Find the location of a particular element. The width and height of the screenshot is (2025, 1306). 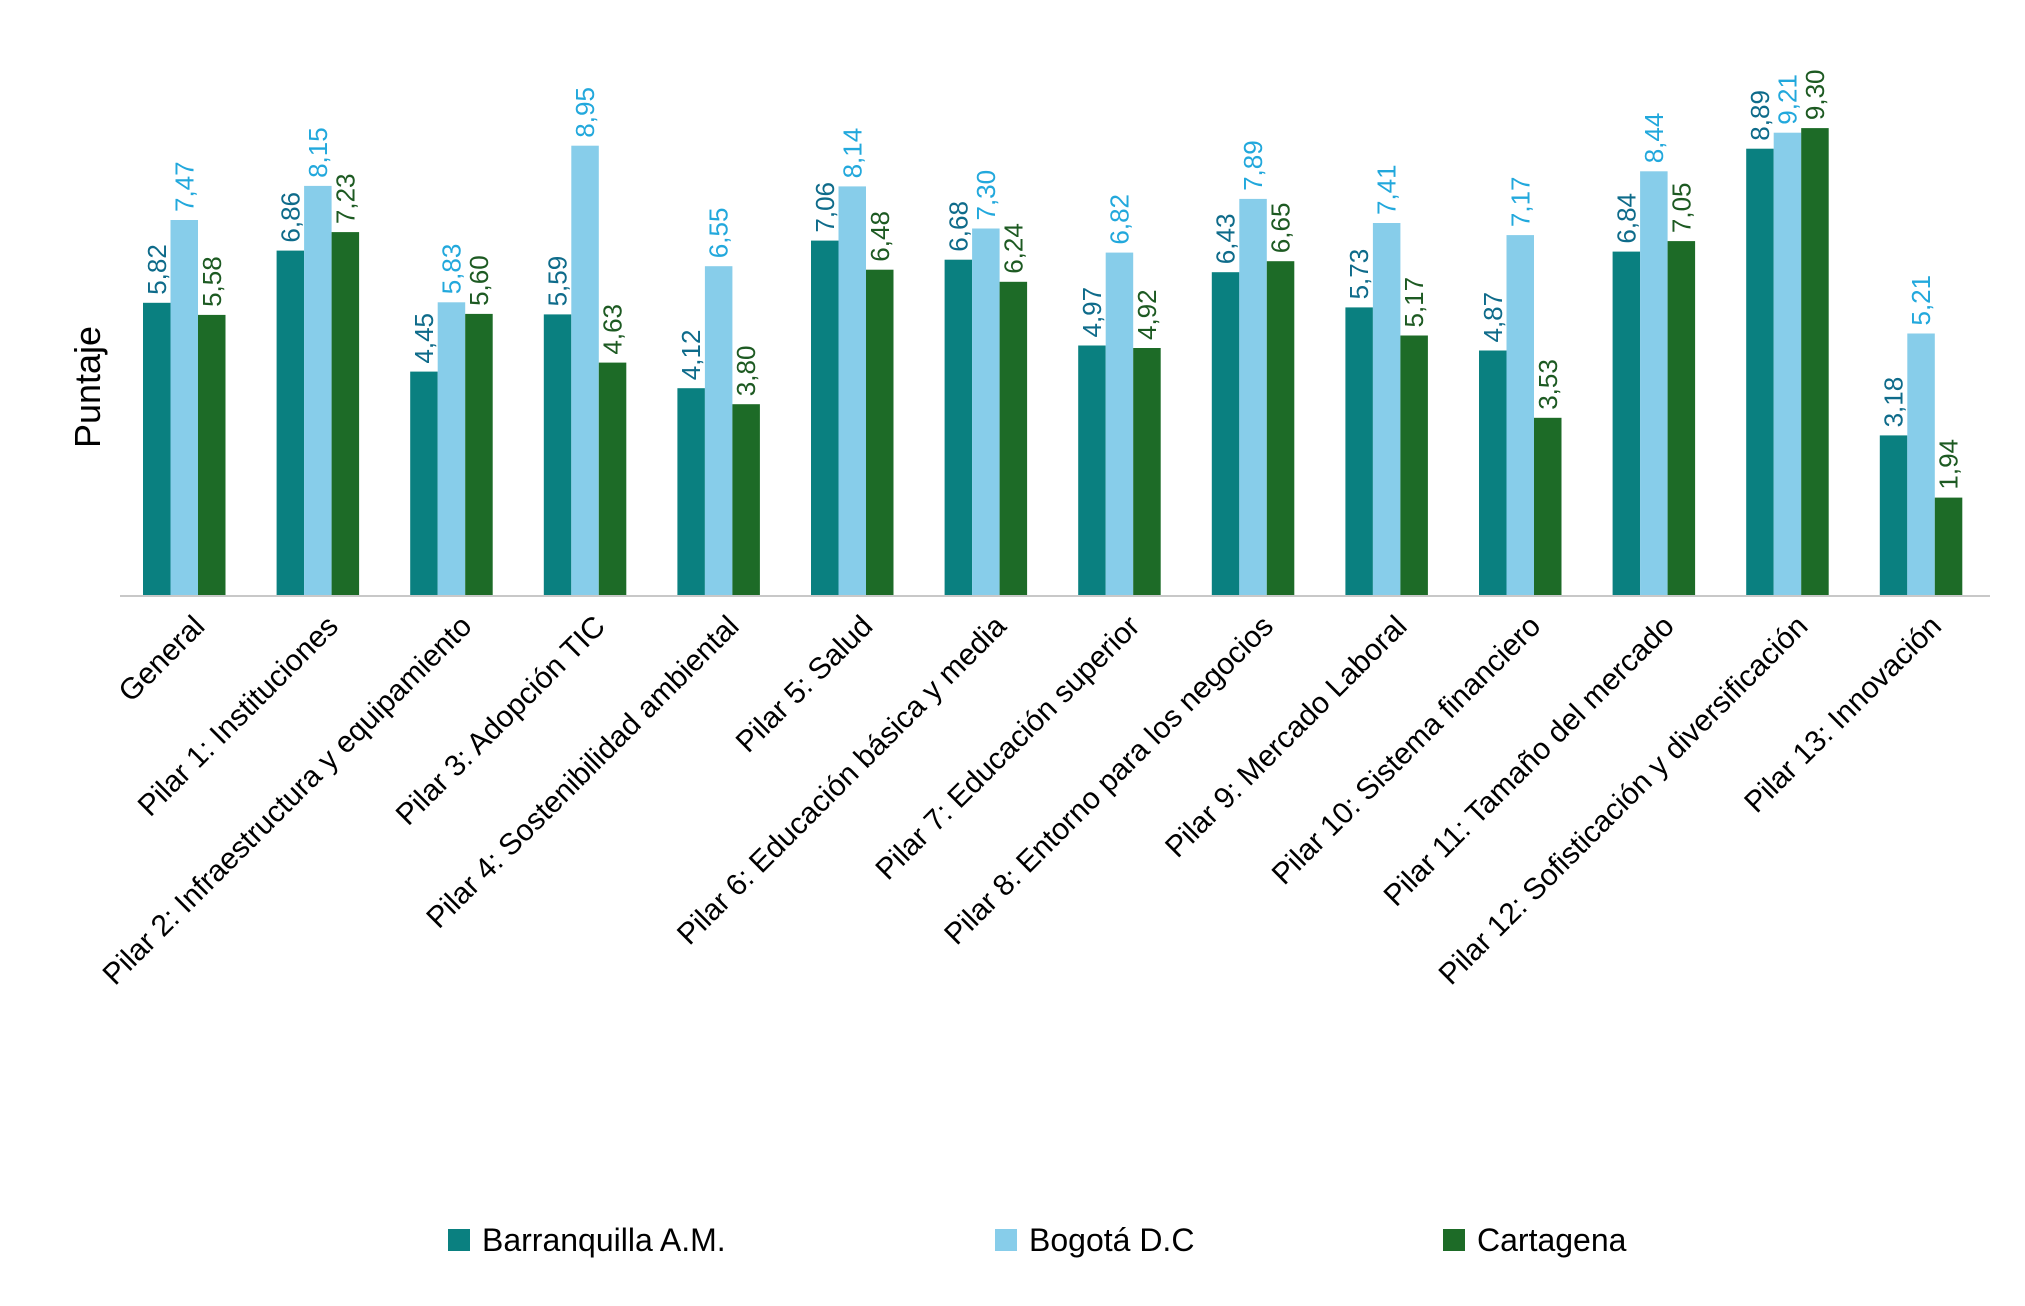

legend-label: Bogotá D.C is located at coordinates (1111, 1240).